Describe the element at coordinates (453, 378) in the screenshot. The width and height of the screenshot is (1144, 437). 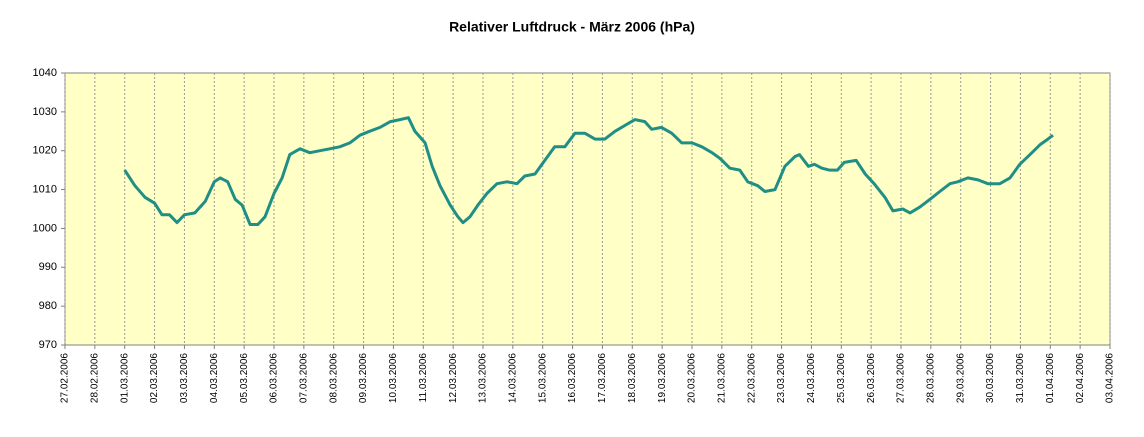
I see `x-tick-label: 12.03.2006` at that location.